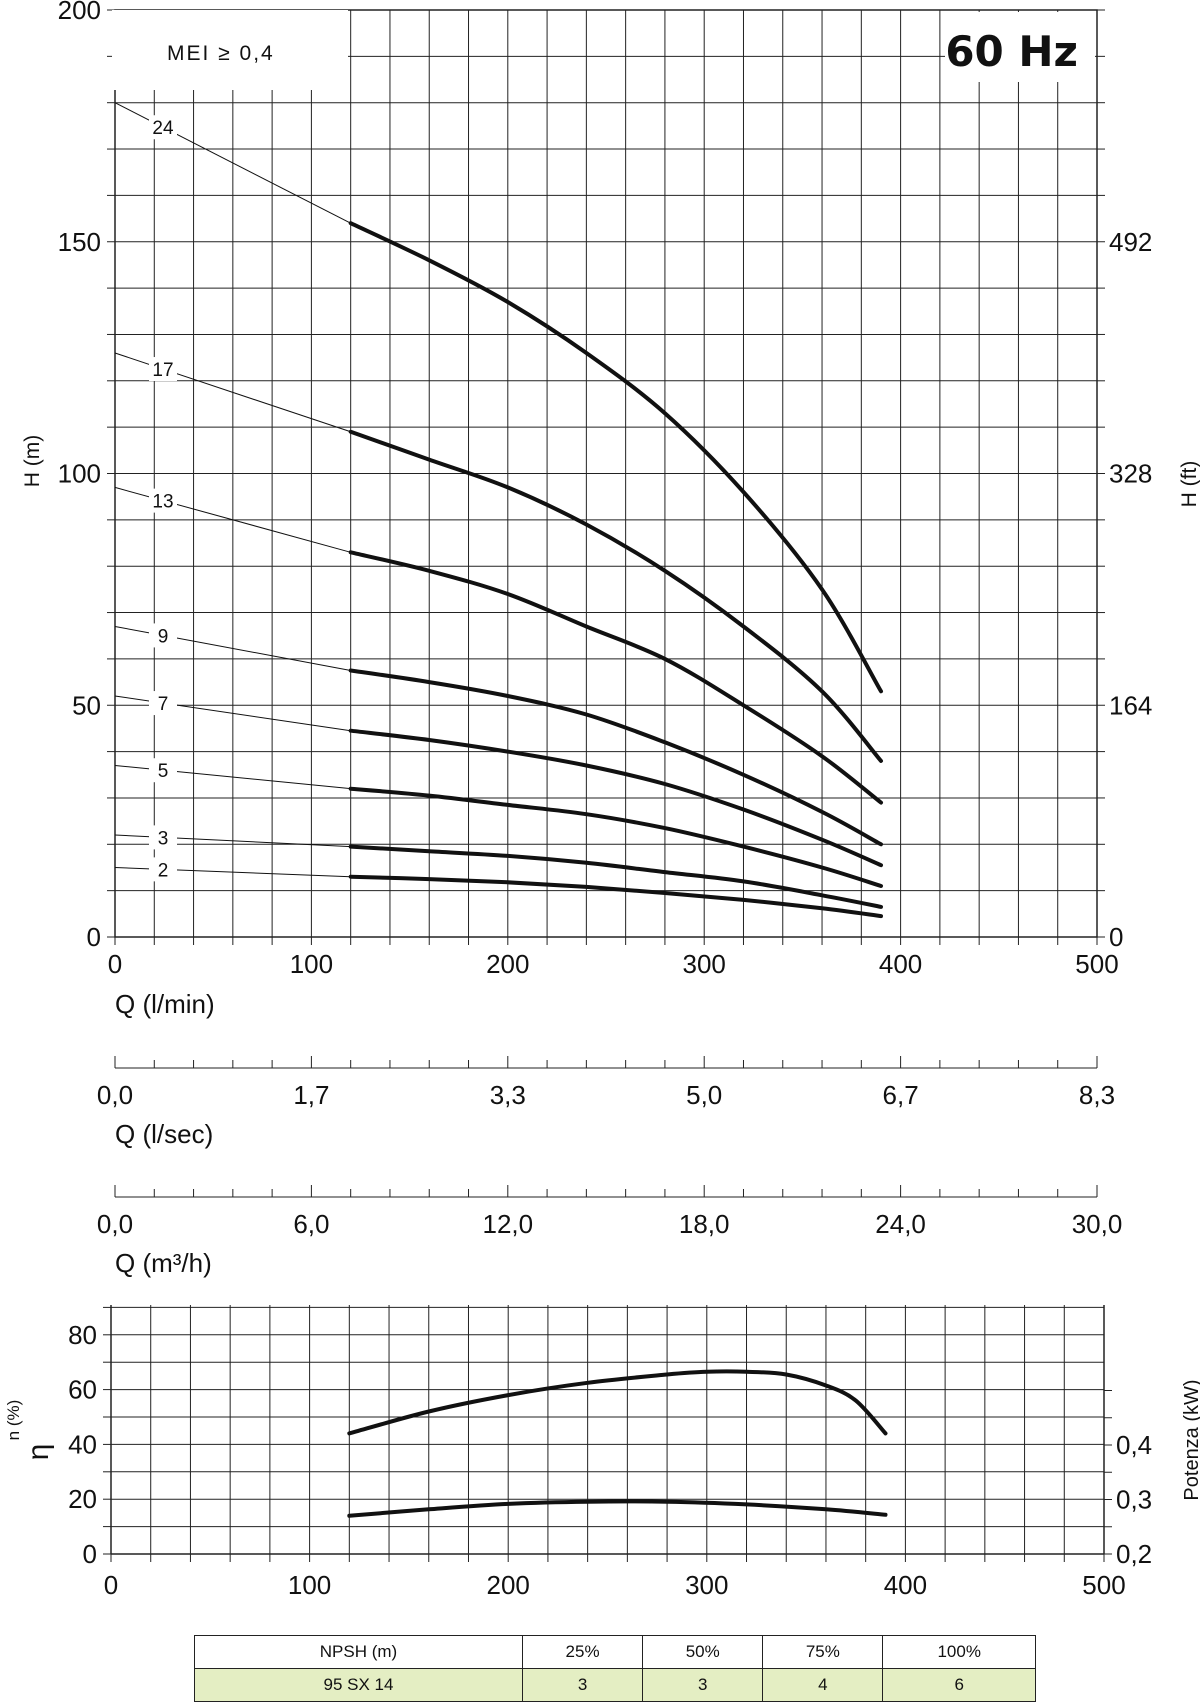 This screenshot has width=1200, height=1707. Describe the element at coordinates (79, 474) in the screenshot. I see `head-y-tick-label: 100` at that location.